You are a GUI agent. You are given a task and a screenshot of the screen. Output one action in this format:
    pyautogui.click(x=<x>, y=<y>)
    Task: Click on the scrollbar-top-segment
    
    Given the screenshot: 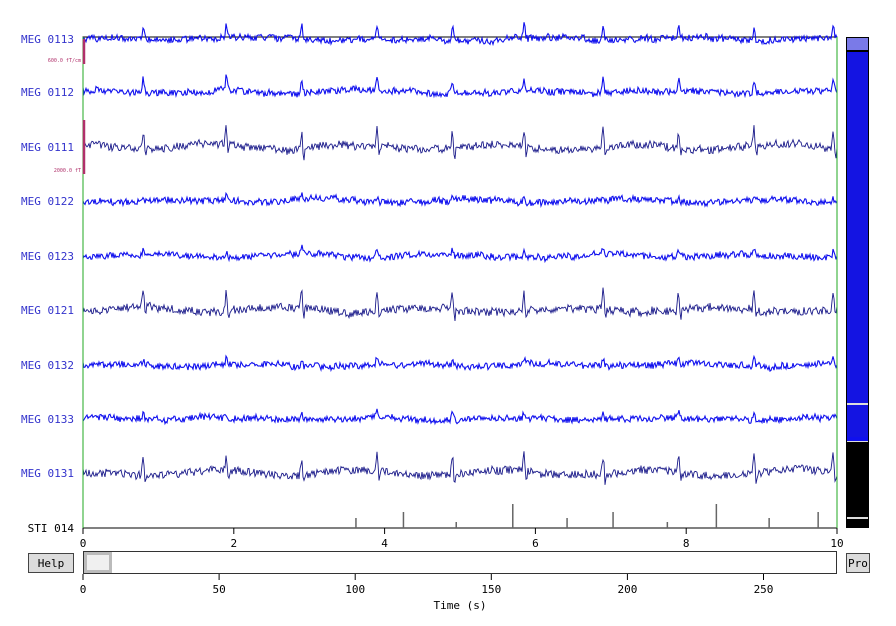 What is the action you would take?
    pyautogui.click(x=857, y=44)
    